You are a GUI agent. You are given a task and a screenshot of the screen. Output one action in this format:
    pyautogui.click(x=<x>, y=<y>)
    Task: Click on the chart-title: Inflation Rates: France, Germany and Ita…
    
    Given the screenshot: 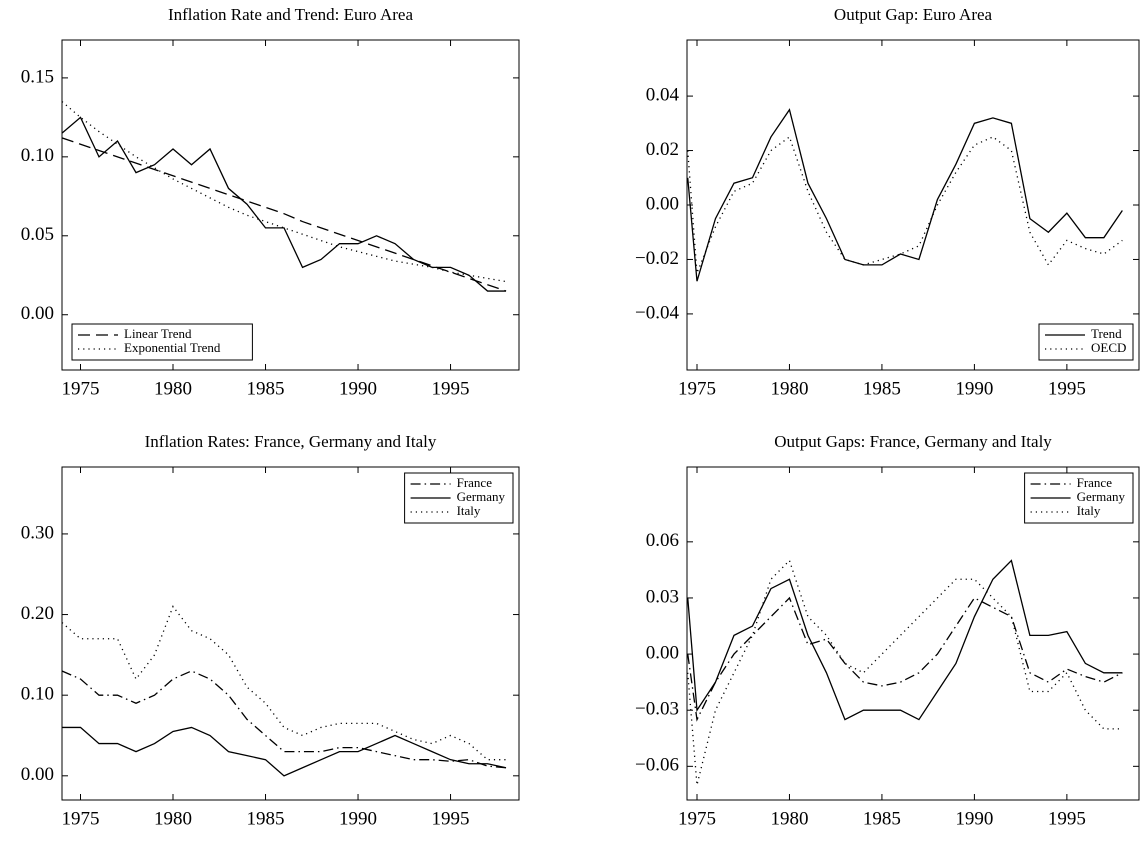 What is the action you would take?
    pyautogui.click(x=291, y=441)
    